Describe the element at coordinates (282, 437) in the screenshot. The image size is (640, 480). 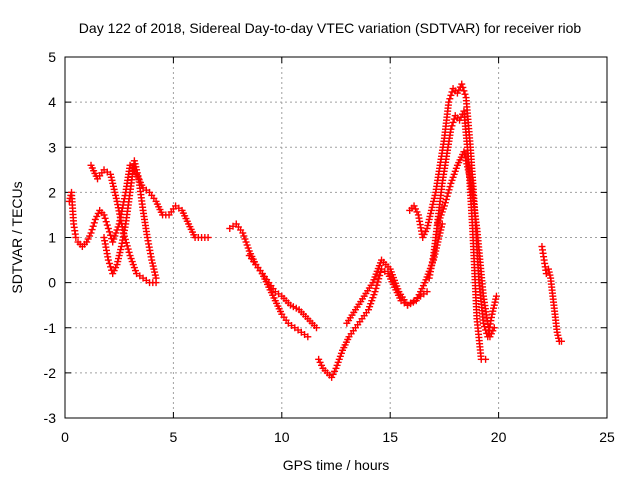
I see `x-tick-label: 10` at that location.